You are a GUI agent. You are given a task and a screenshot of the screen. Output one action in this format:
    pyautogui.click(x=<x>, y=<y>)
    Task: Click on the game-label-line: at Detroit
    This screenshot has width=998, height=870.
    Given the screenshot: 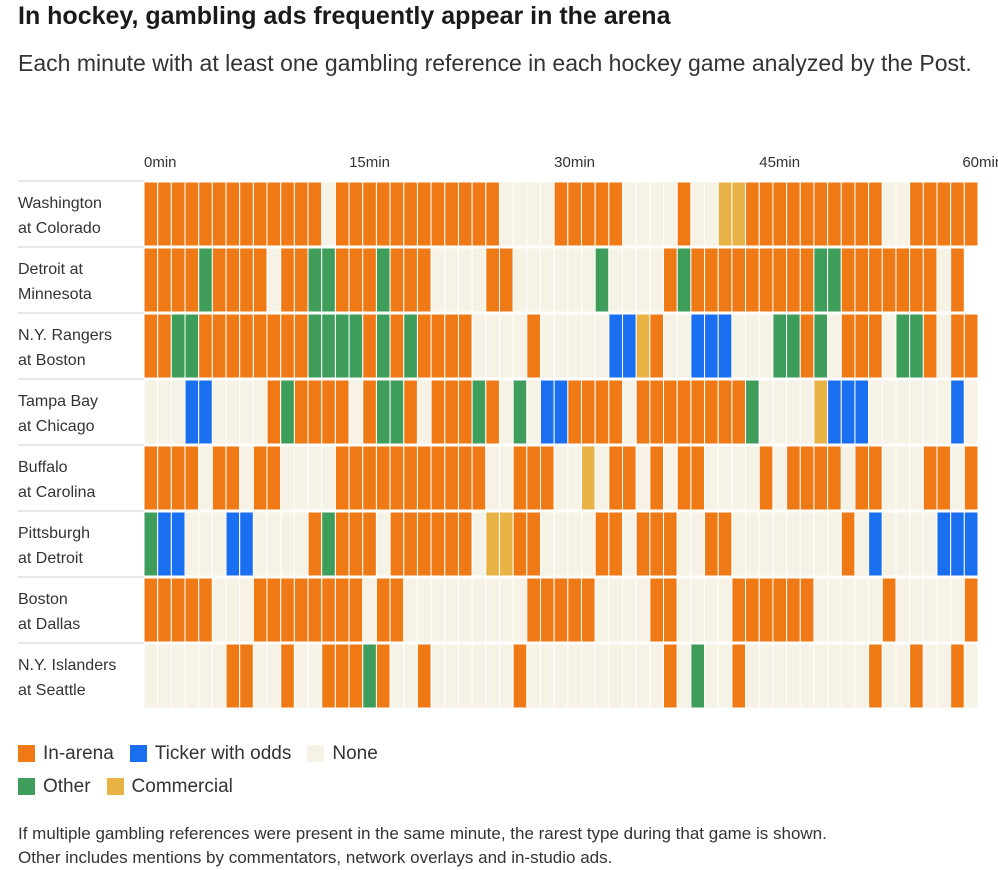 What is the action you would take?
    pyautogui.click(x=50, y=558)
    